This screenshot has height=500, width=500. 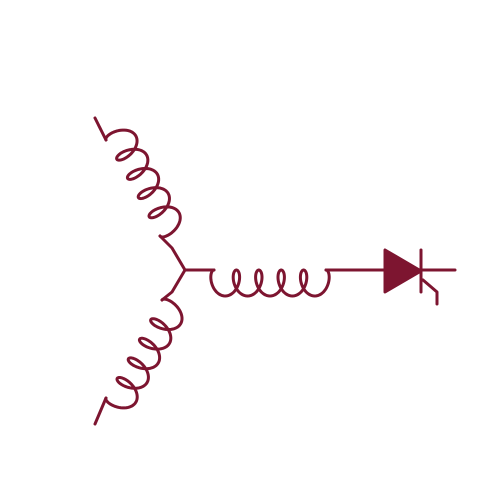 What do you see at coordinates (430, 292) in the screenshot?
I see `gate-lead` at bounding box center [430, 292].